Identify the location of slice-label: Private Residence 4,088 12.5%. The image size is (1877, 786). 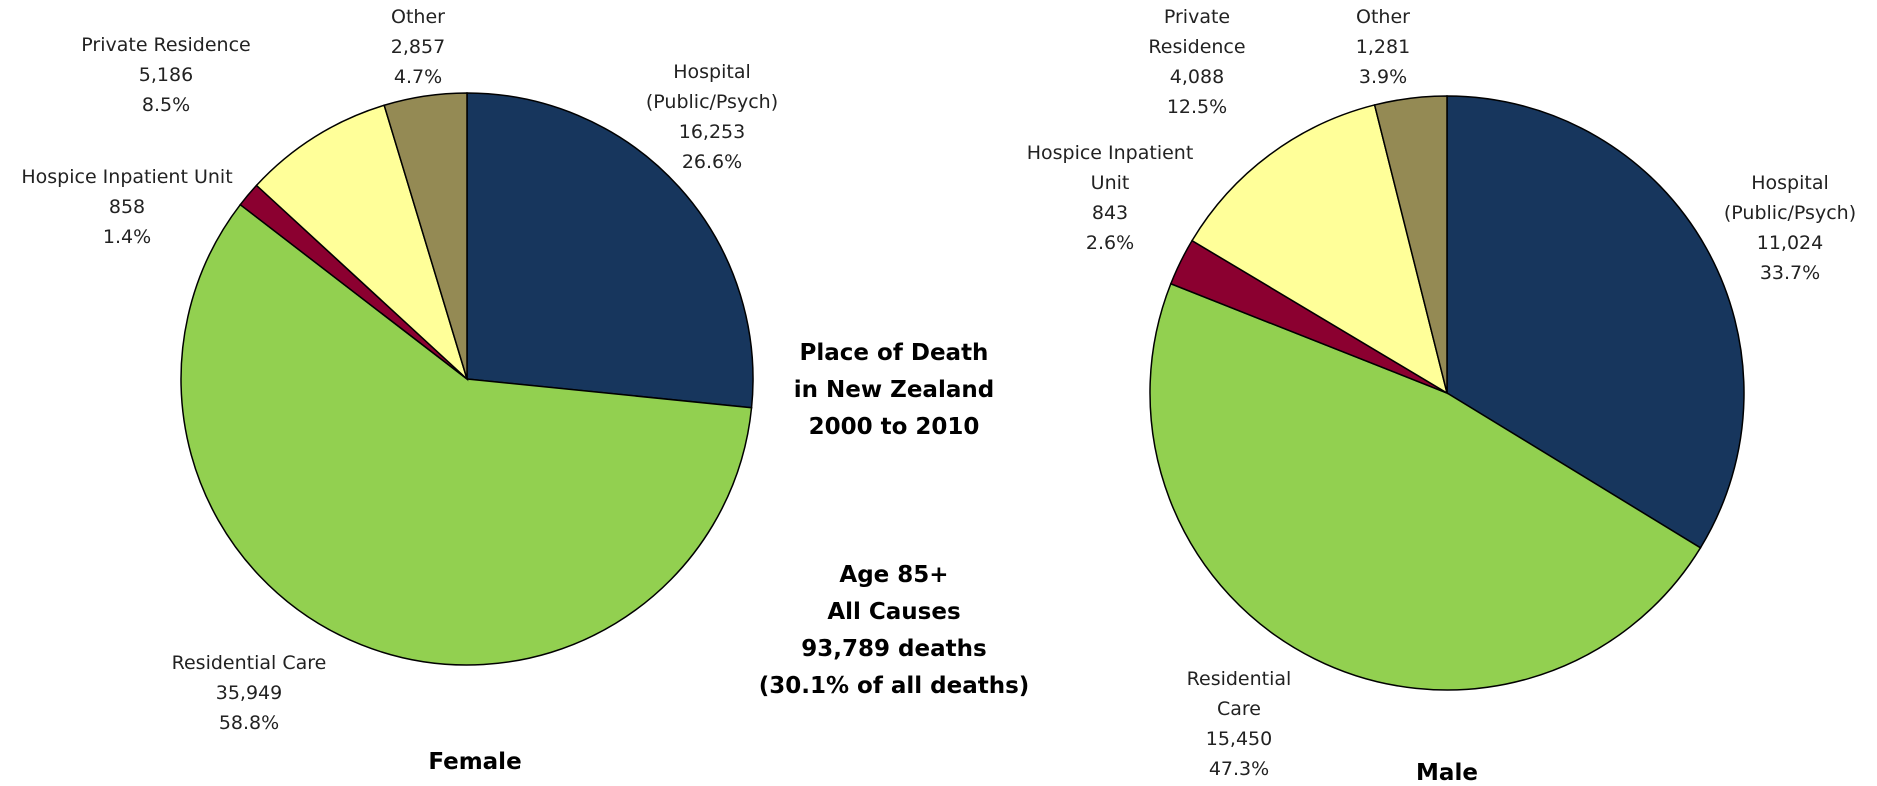
(1197, 62).